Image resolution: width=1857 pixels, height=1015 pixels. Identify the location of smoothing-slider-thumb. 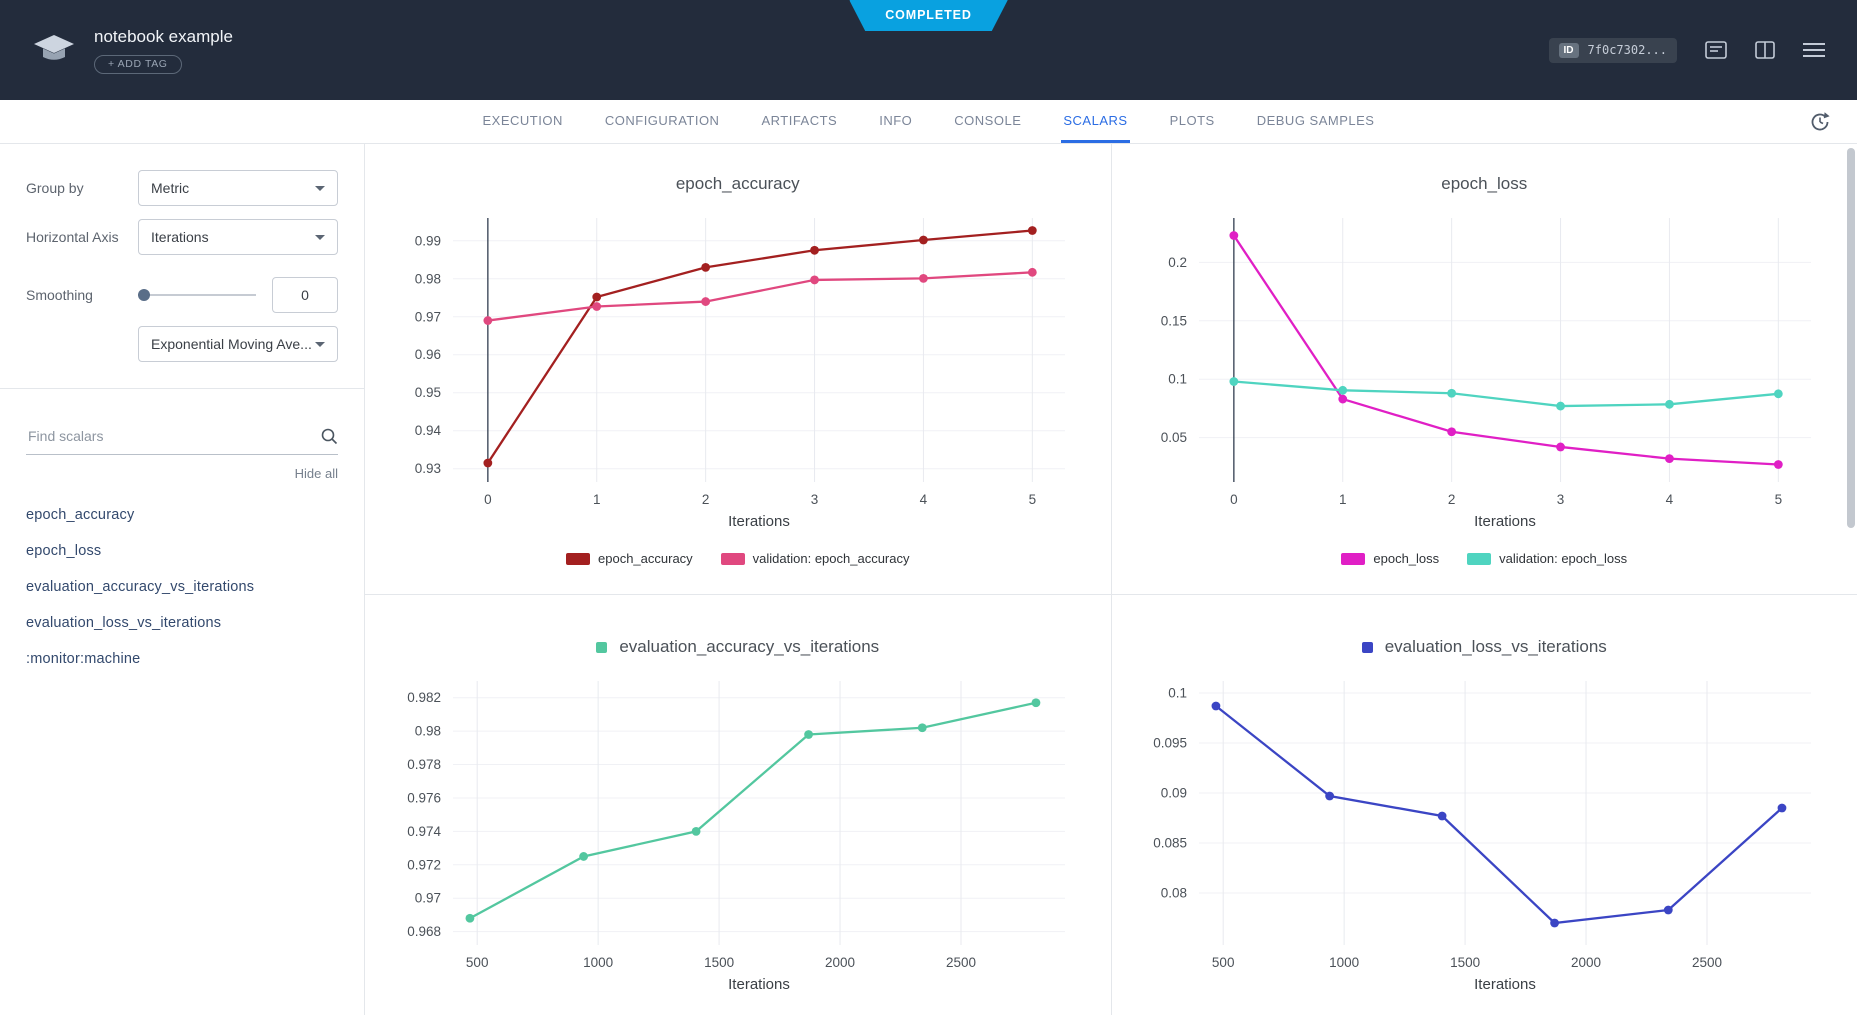
(144, 295).